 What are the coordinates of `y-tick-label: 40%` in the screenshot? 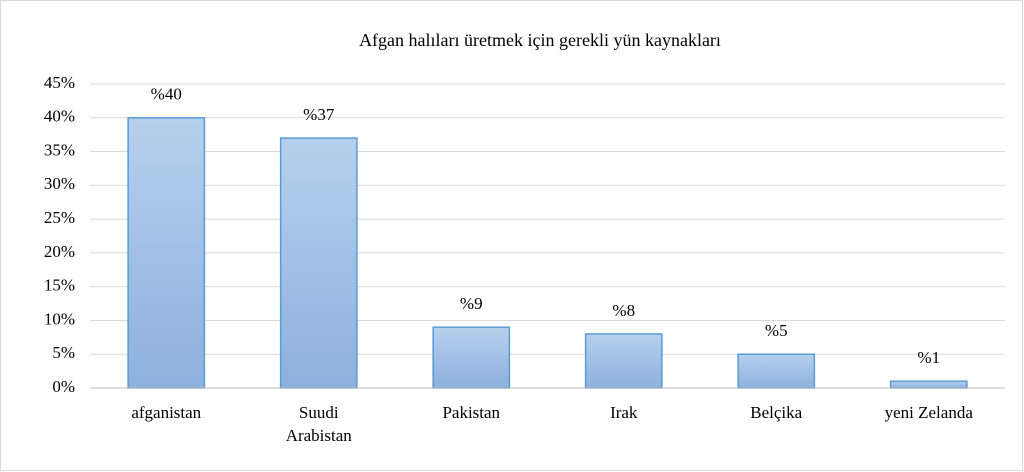 It's located at (59, 116).